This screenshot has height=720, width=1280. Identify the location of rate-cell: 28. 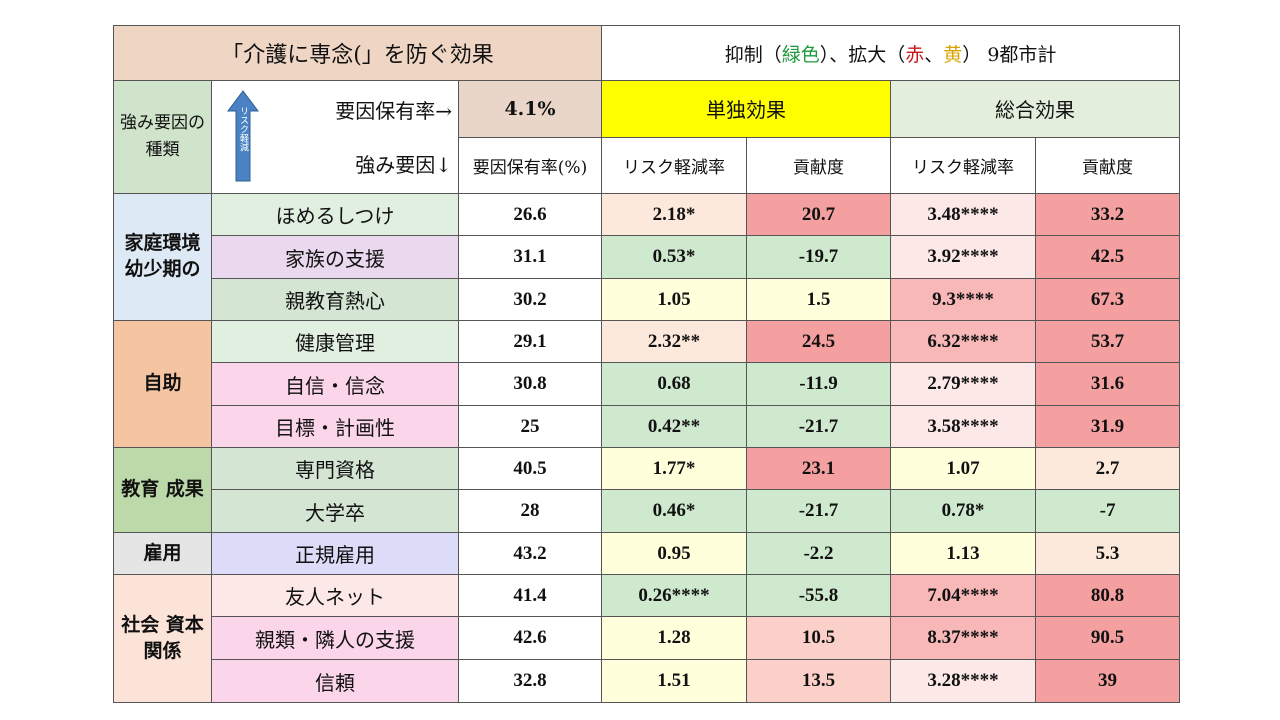
(530, 511).